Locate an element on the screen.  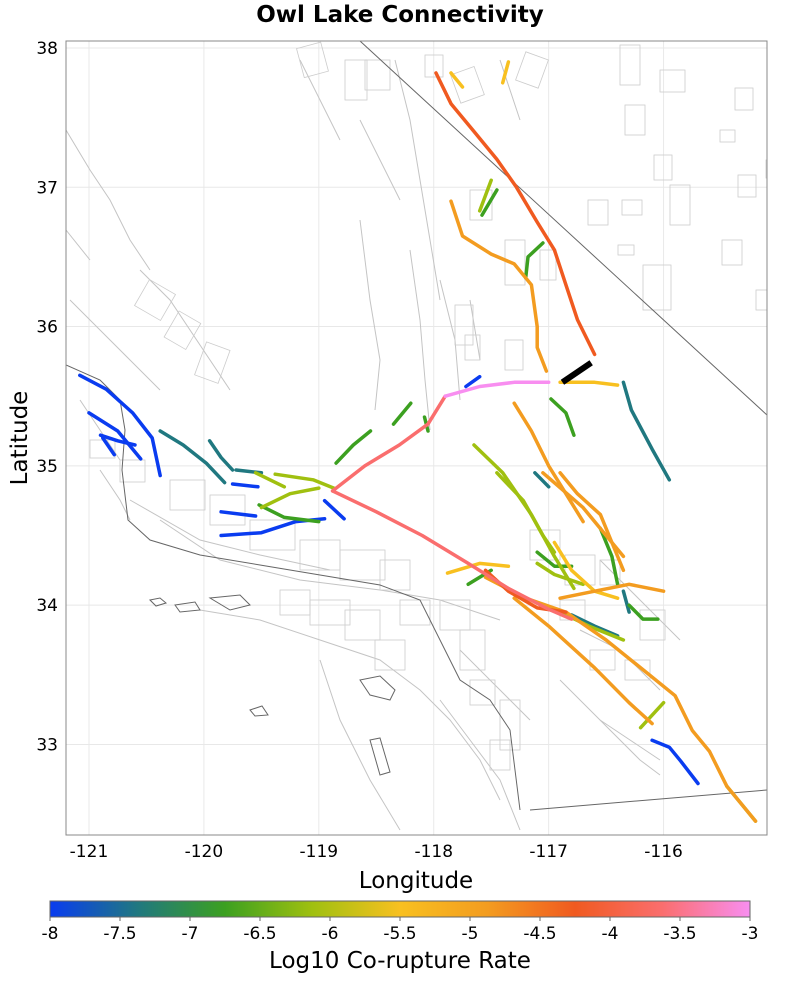
x-axis-title: Longitude is located at coordinates (416, 881).